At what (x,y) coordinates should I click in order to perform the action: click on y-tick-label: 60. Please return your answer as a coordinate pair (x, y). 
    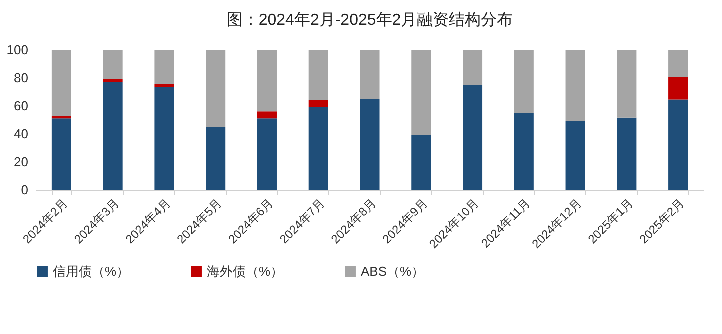
    Looking at the image, I should click on (21, 106).